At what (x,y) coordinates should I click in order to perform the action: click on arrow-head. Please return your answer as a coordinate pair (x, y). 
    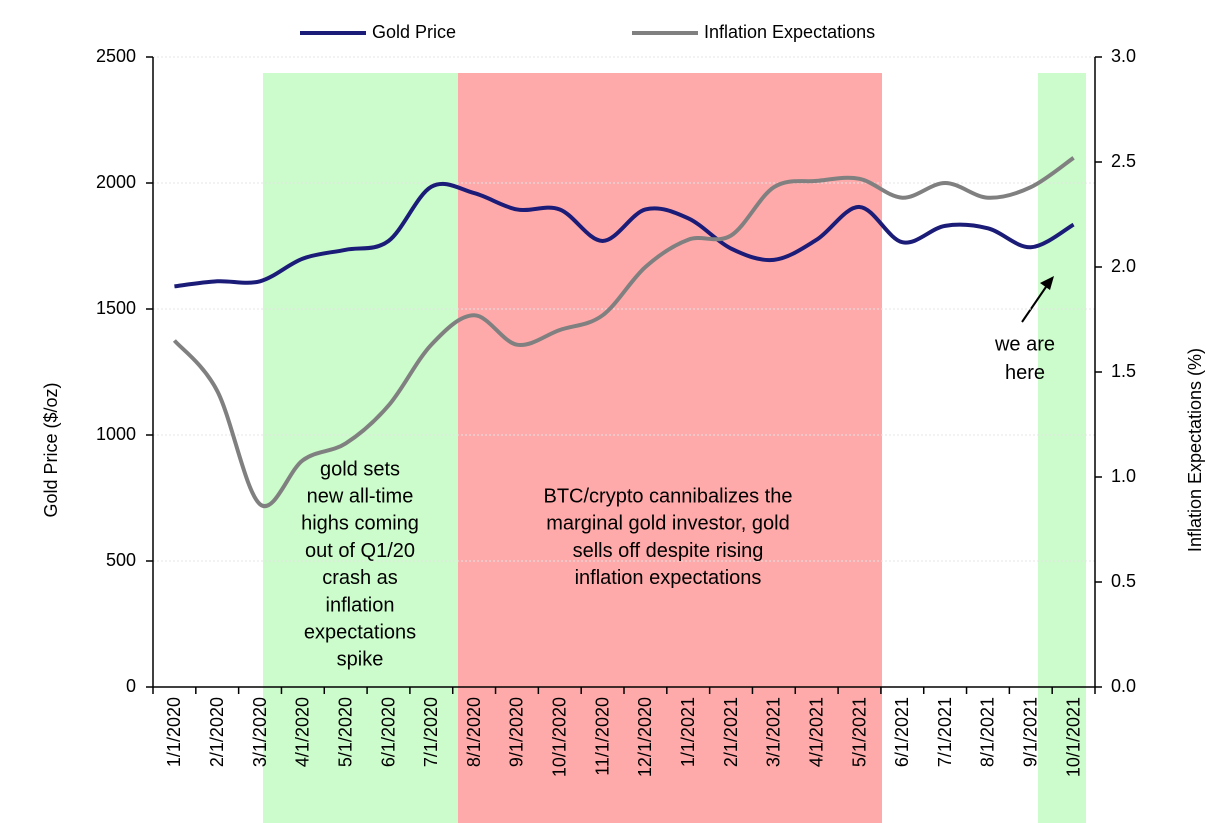
    Looking at the image, I should click on (1047, 283).